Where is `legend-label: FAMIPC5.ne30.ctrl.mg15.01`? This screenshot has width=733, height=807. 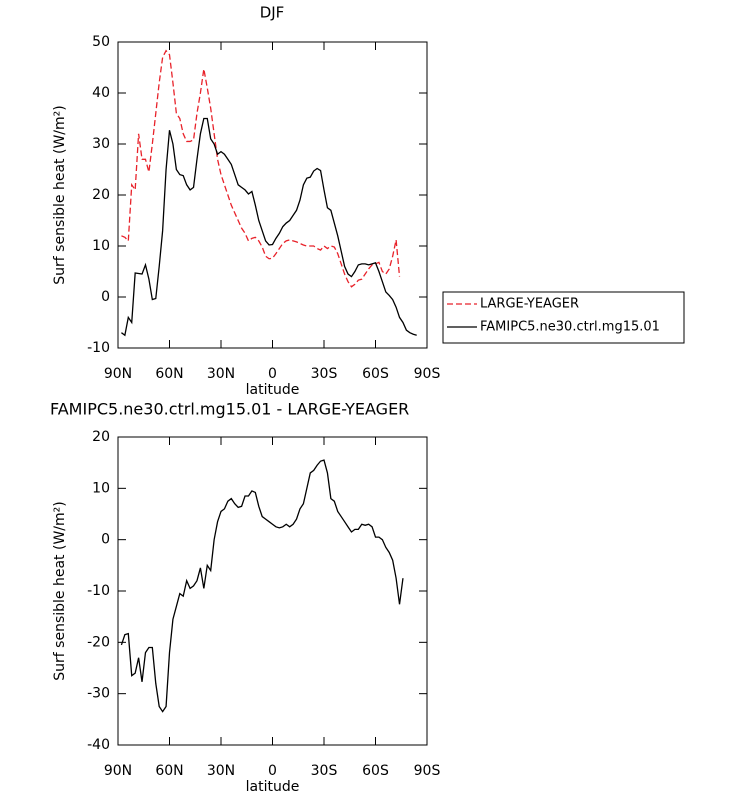
legend-label: FAMIPC5.ne30.ctrl.mg15.01 is located at coordinates (570, 327).